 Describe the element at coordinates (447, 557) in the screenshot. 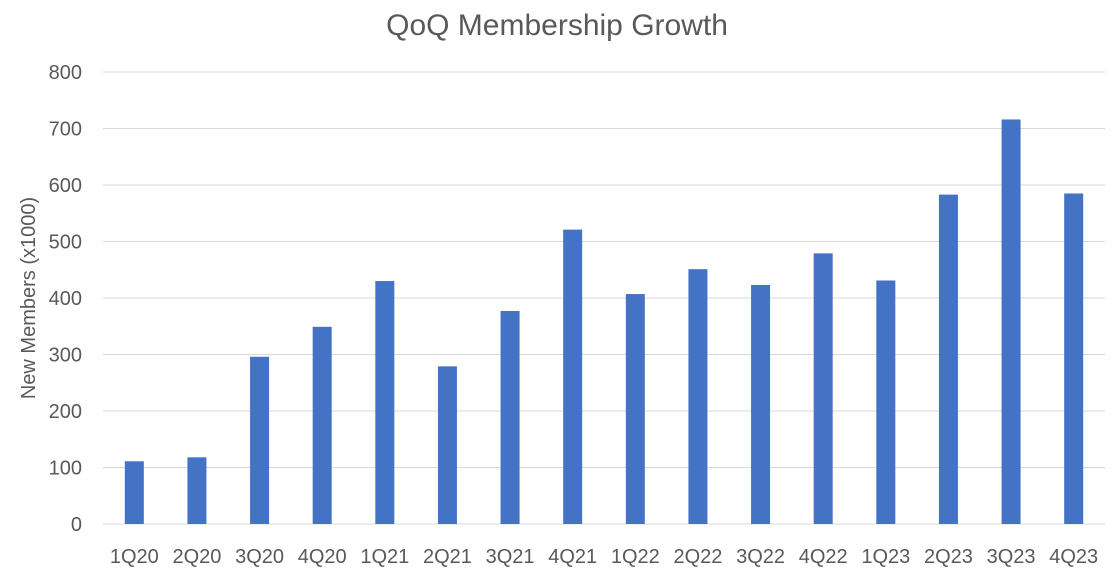

I see `x-tick-label: 2Q21` at that location.